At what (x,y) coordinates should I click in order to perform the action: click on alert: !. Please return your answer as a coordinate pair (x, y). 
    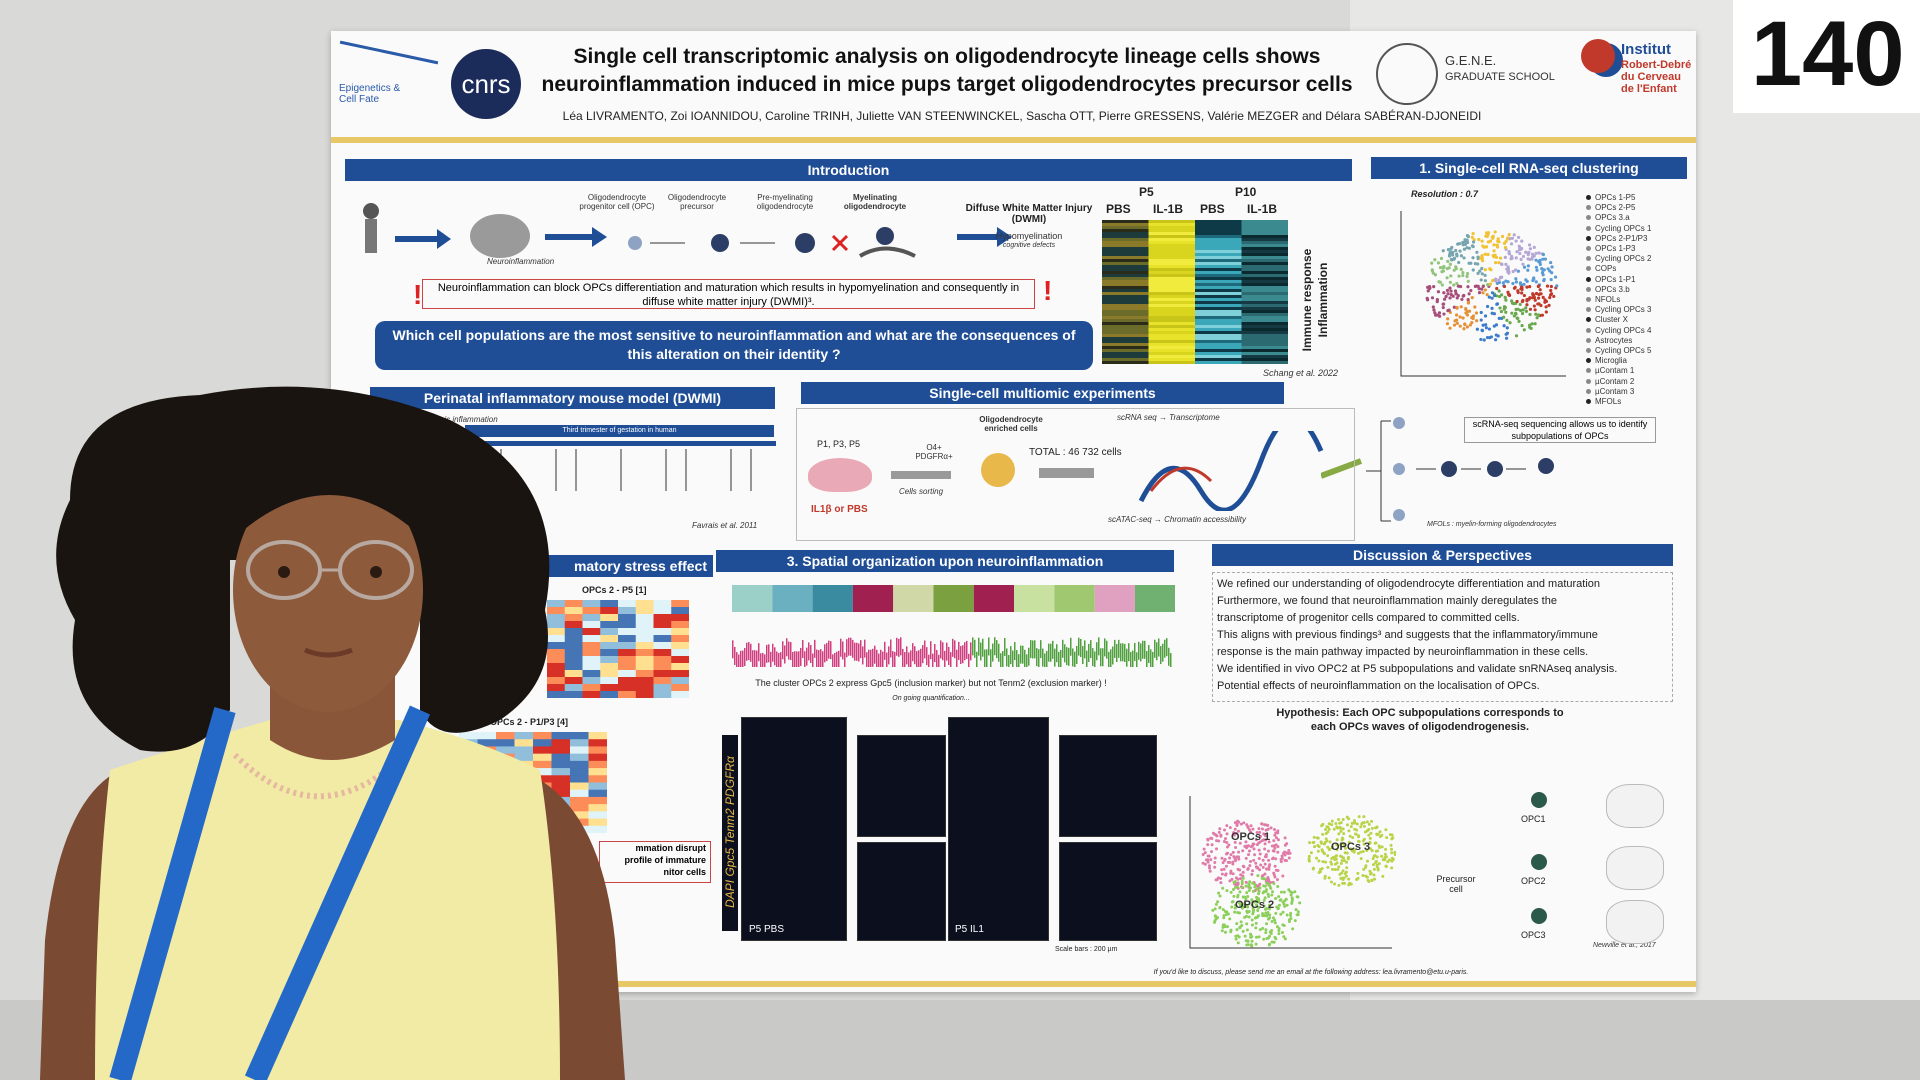
    Looking at the image, I should click on (418, 294).